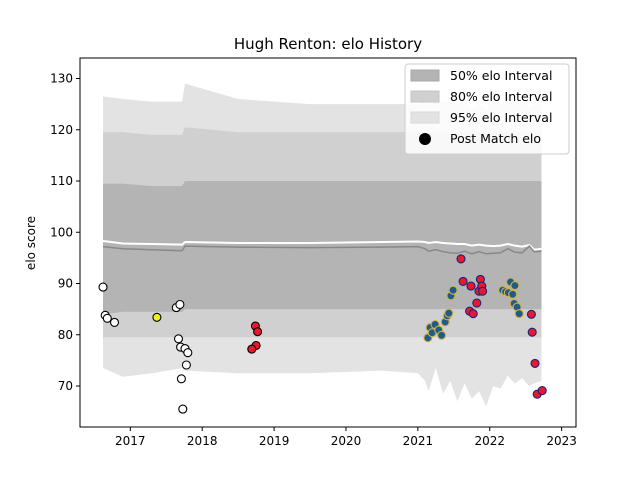  Describe the element at coordinates (61, 79) in the screenshot. I see `y-tick-label: 130` at that location.